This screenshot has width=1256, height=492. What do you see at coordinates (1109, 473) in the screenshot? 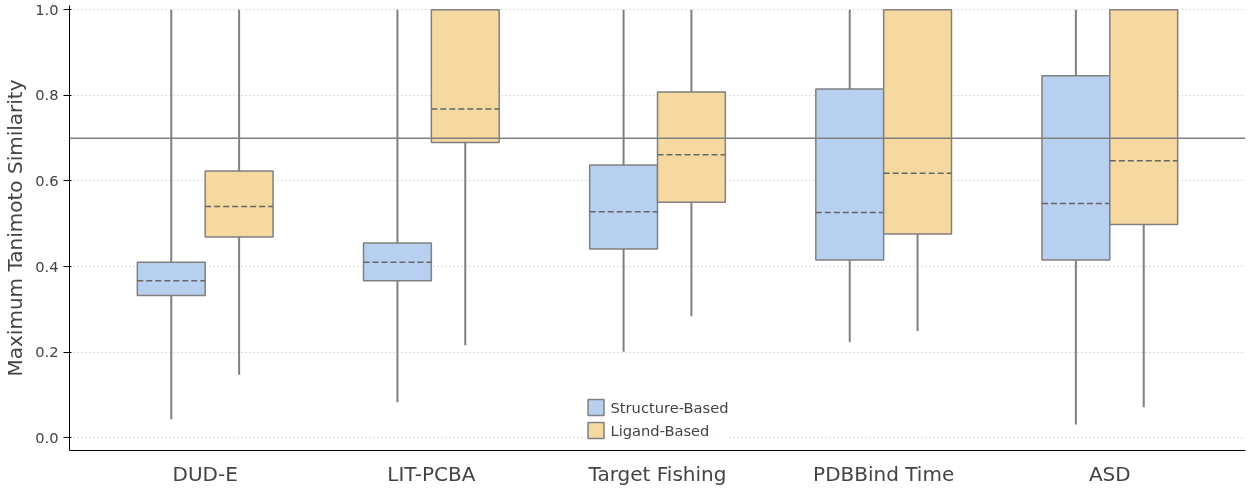
I see `x-tick-label: ASD` at bounding box center [1109, 473].